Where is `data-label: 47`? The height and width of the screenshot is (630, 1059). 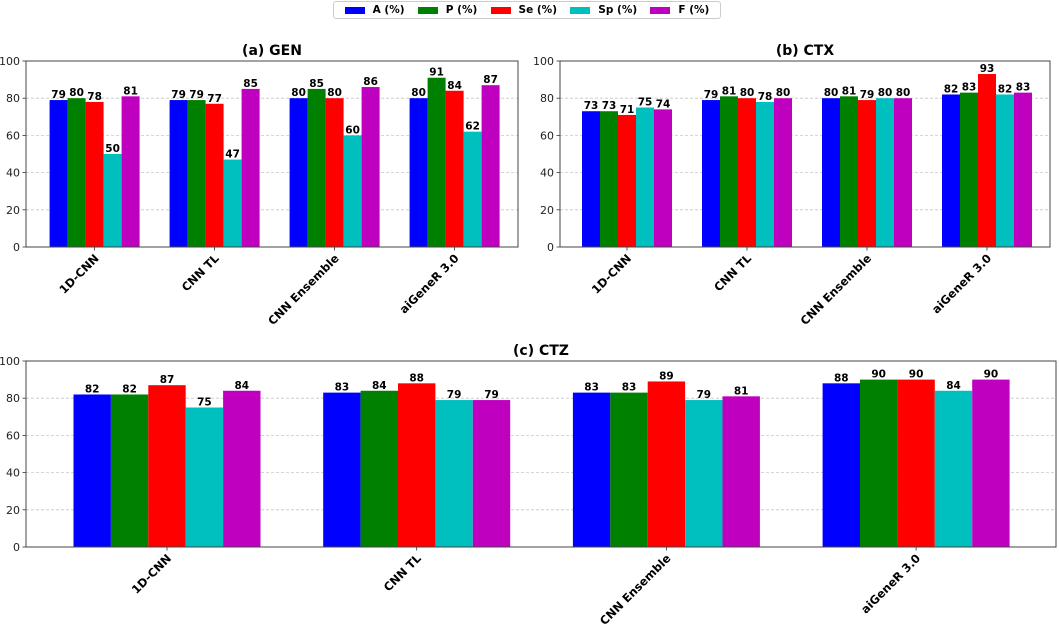
data-label: 47 is located at coordinates (232, 155).